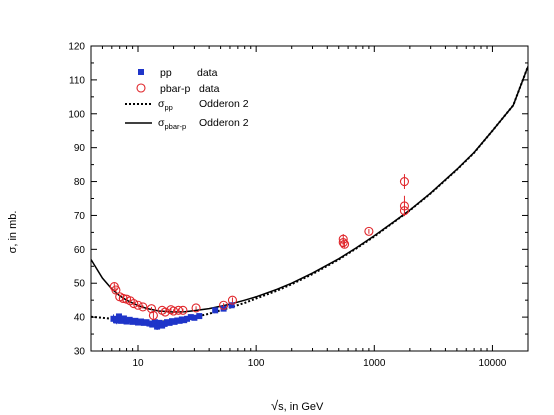  Describe the element at coordinates (13, 232) in the screenshot. I see `y-axis-label: σ, in mb.` at that location.